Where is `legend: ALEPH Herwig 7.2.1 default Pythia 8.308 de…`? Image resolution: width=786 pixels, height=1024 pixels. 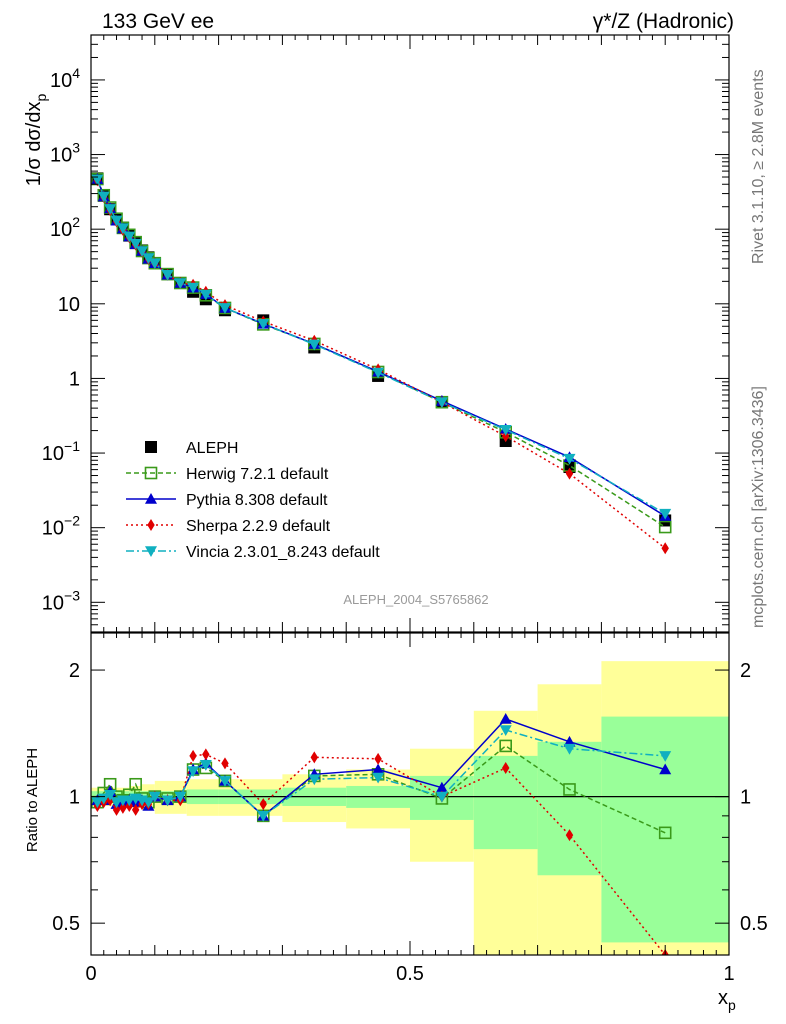
legend: ALEPH Herwig 7.2.1 default Pythia 8.308 de… is located at coordinates (253, 500).